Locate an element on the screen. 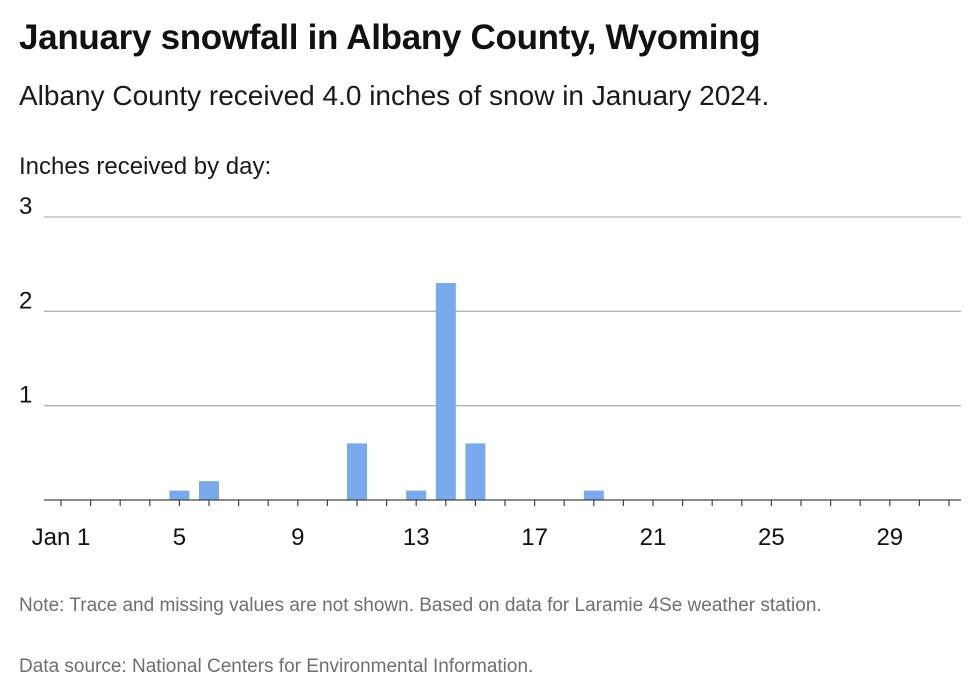 This screenshot has height=699, width=980. x-tick-label-5: 5 is located at coordinates (179, 537).